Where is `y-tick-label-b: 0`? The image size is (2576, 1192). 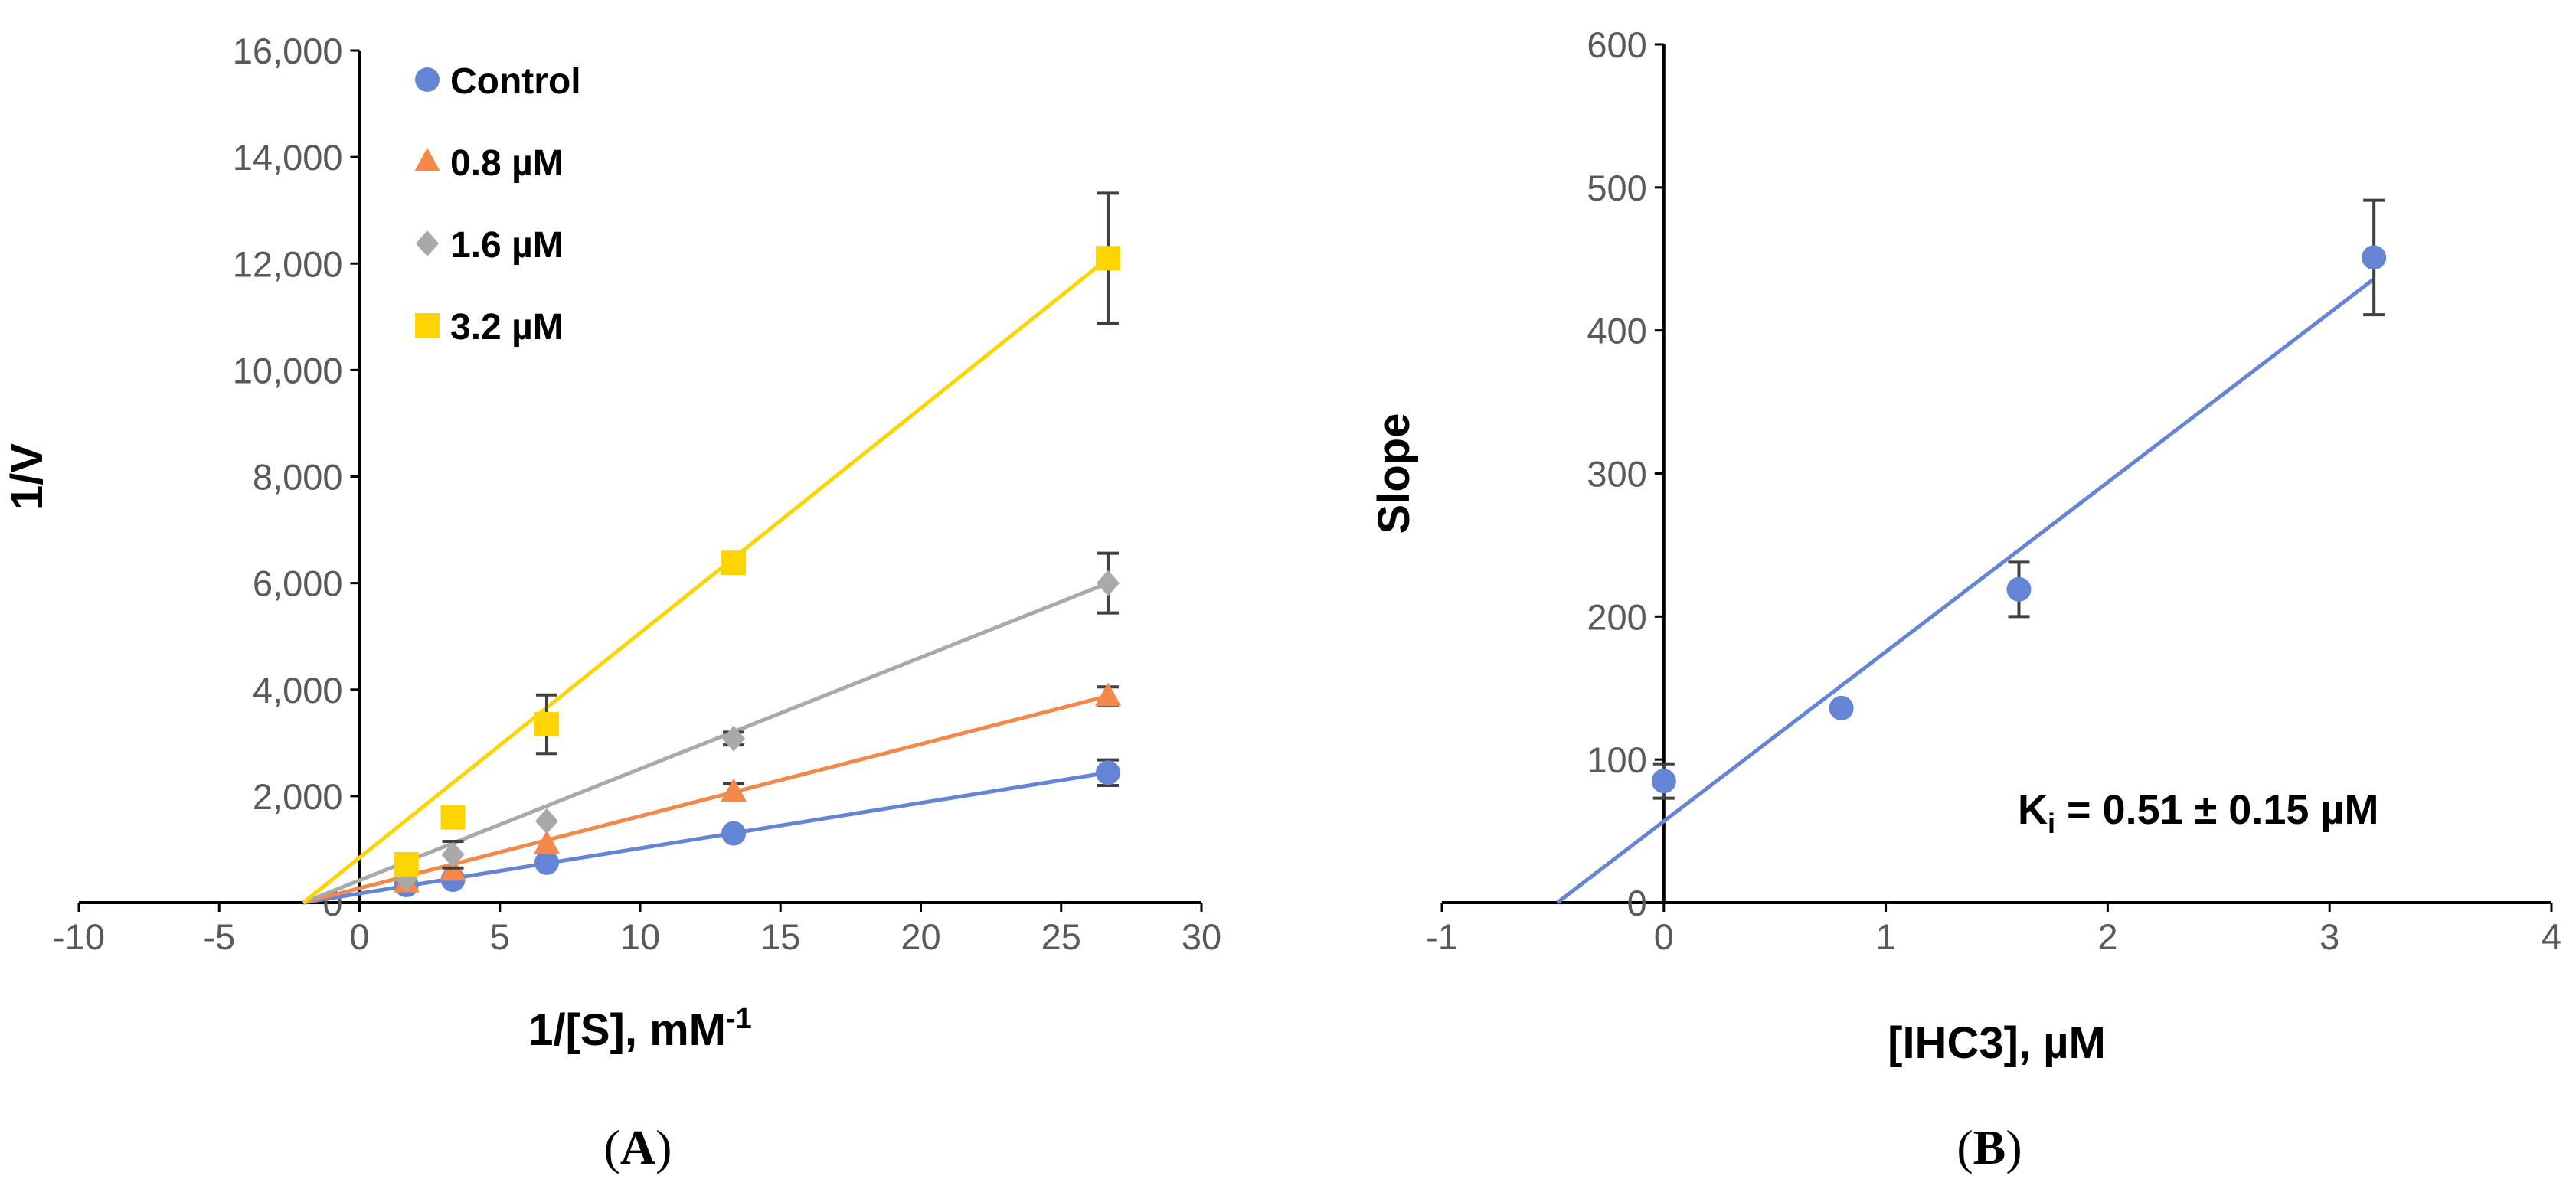
y-tick-label-b: 0 is located at coordinates (1637, 903).